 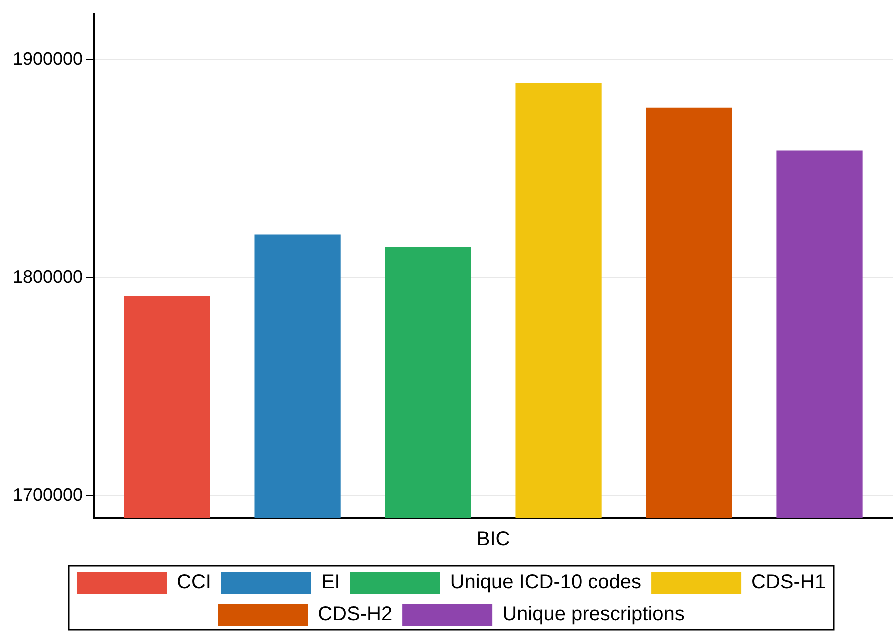 I want to click on x-tick-label: BIC, so click(x=493, y=539).